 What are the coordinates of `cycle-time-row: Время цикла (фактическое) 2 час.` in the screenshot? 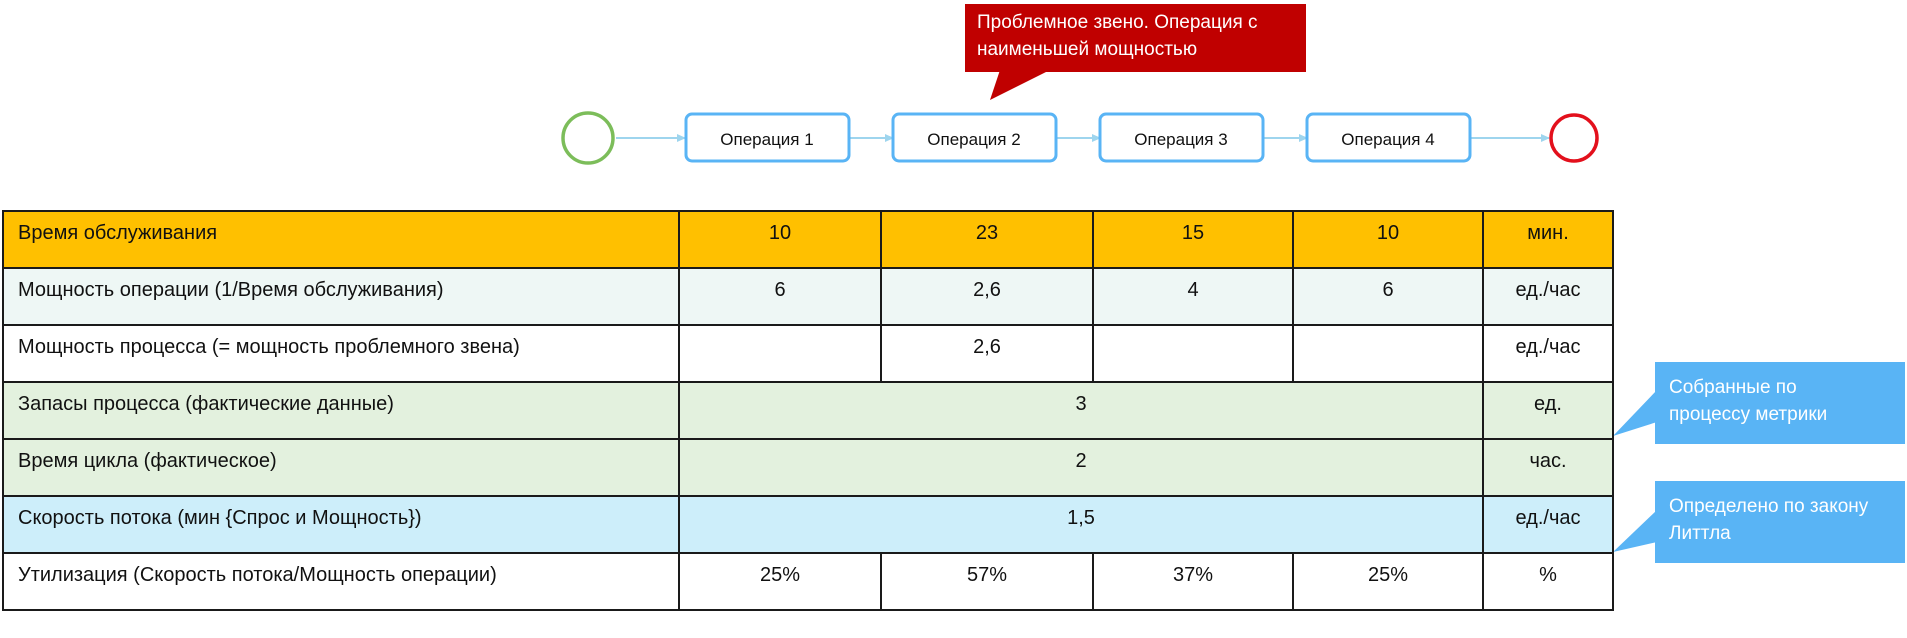 It's located at (808, 467).